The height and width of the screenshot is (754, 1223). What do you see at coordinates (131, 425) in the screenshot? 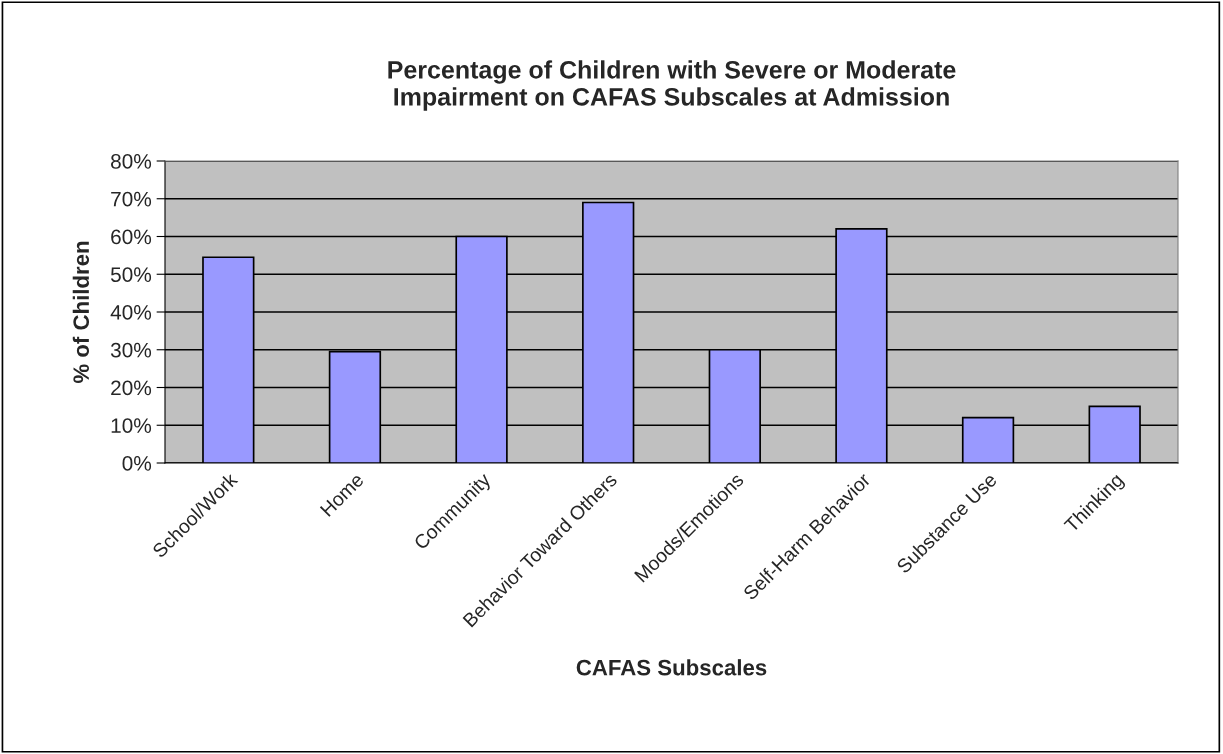
I see `y-tick-label: 10%` at bounding box center [131, 425].